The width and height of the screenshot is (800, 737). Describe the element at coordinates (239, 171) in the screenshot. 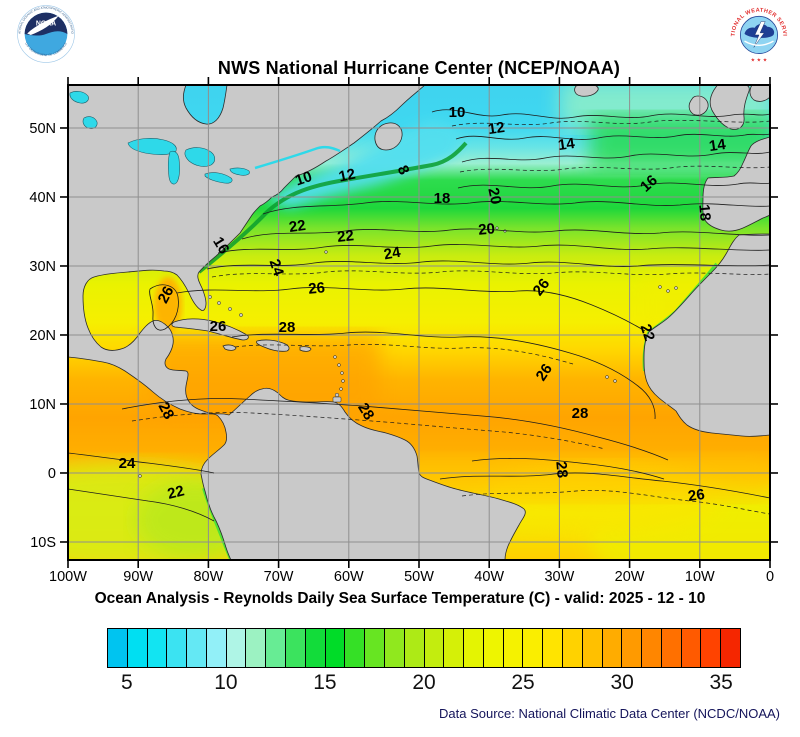

I see `lake-ontario` at that location.